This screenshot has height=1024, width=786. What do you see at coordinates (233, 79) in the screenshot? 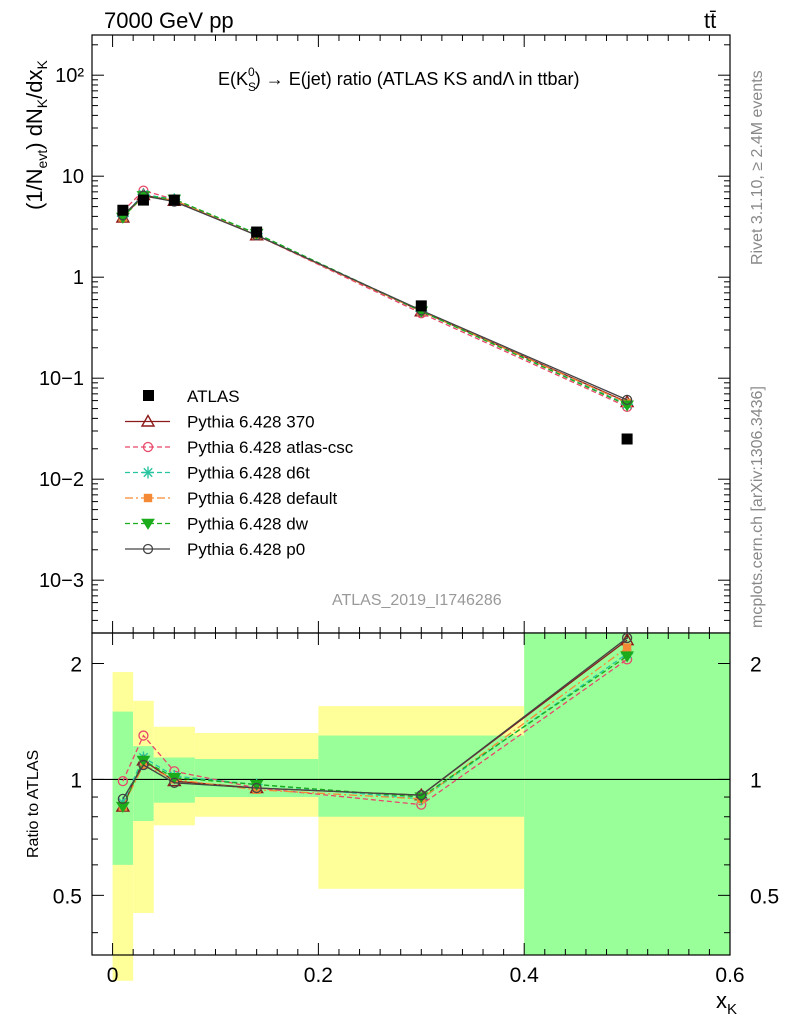
I see `title-prefix: E(K` at bounding box center [233, 79].